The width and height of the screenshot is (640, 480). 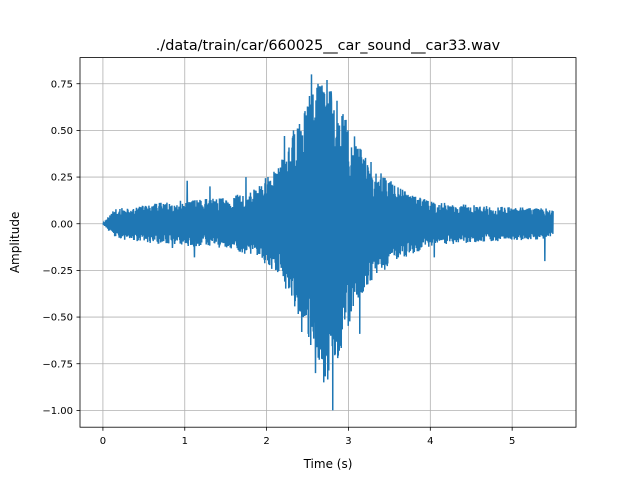 I want to click on y-tick-label: −1.00, so click(x=57, y=411).